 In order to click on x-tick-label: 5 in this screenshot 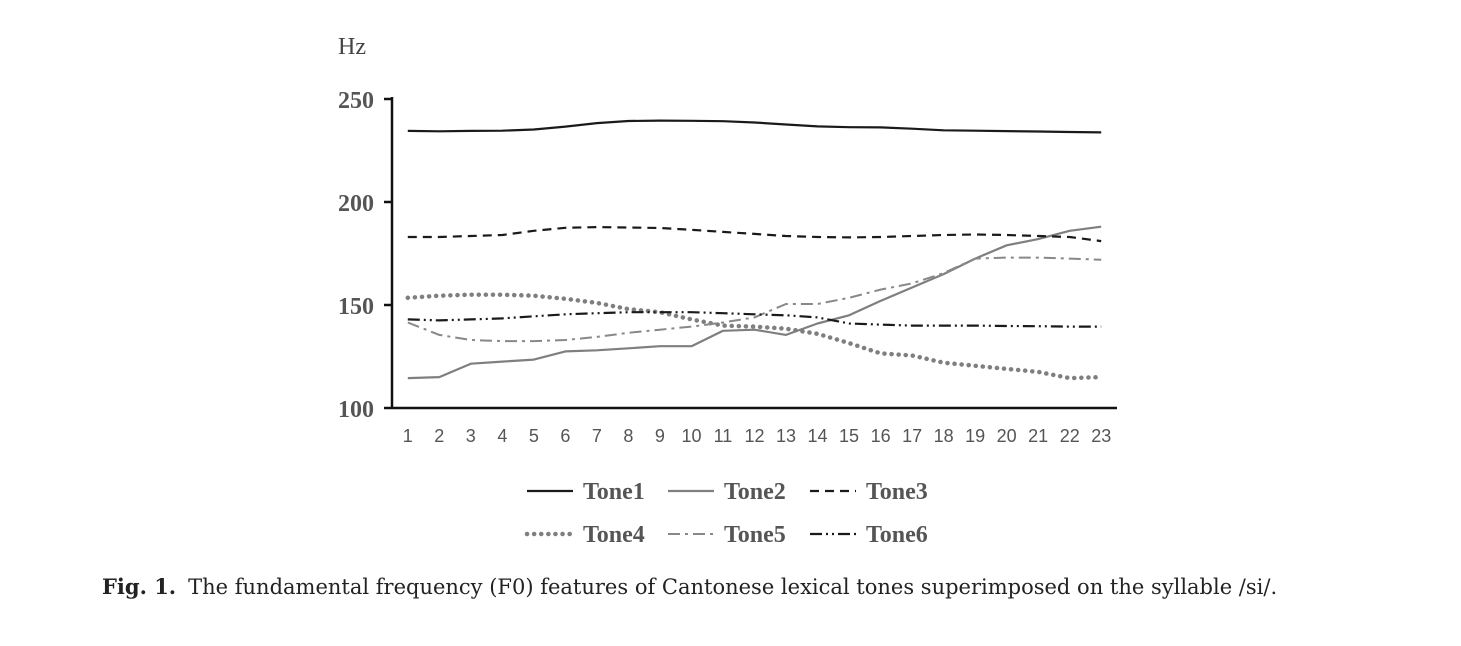, I will do `click(534, 436)`.